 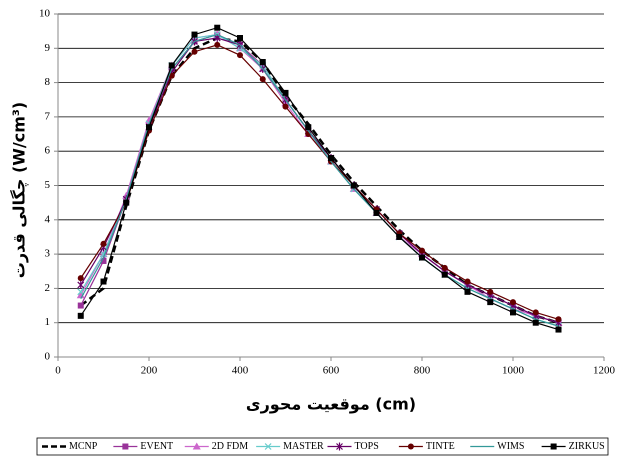 I want to click on legend-label: TOPS, so click(x=367, y=446).